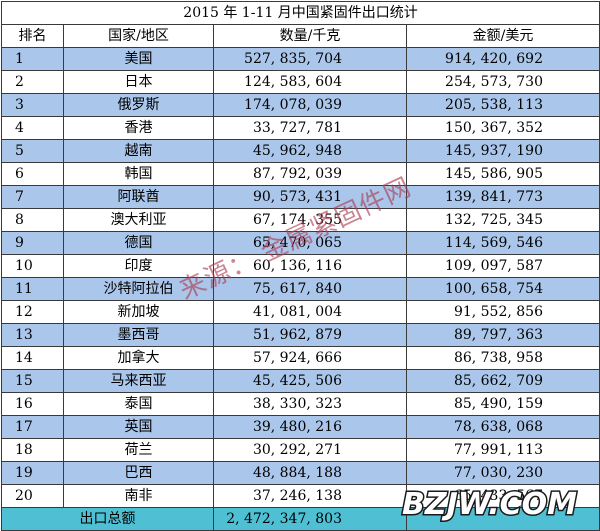  I want to click on header-rank: 排名, so click(32, 36).